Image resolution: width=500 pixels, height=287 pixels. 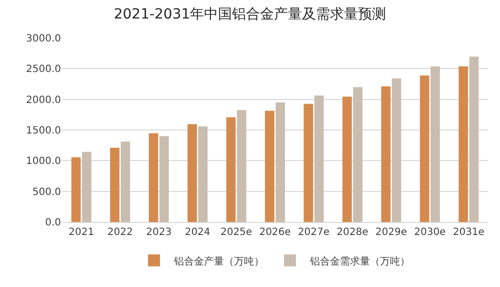 I want to click on x-tick-label: 2029e, so click(x=391, y=232).